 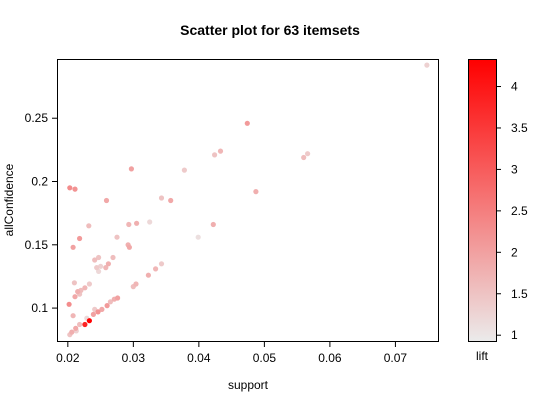 What do you see at coordinates (482, 356) in the screenshot?
I see `color-legend-title: lift` at bounding box center [482, 356].